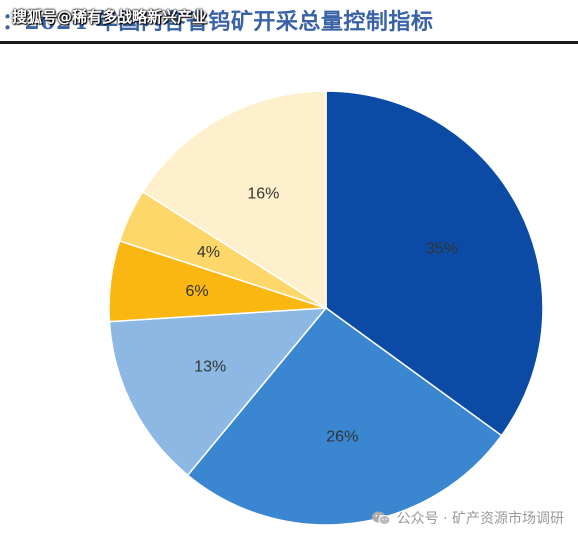 This screenshot has height=543, width=578. Describe the element at coordinates (210, 367) in the screenshot. I see `pie-slice-label-2: 13%` at that location.